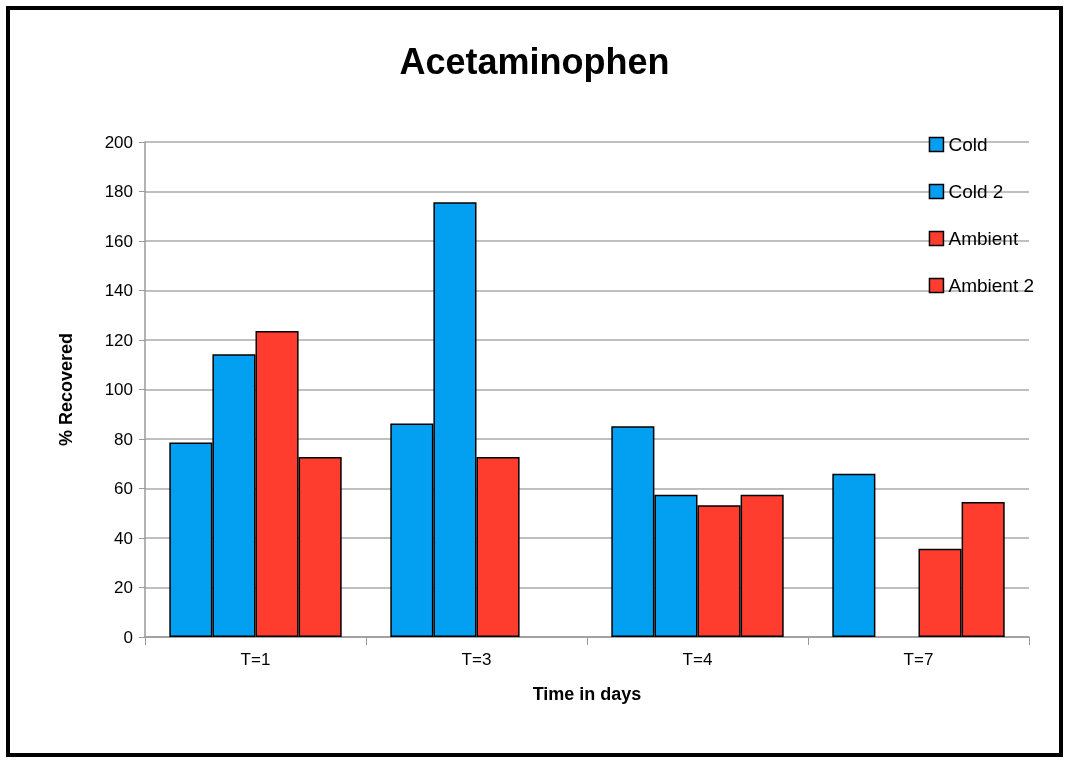 Image resolution: width=1075 pixels, height=763 pixels. Describe the element at coordinates (118, 241) in the screenshot. I see `y-tick-label: 160` at that location.